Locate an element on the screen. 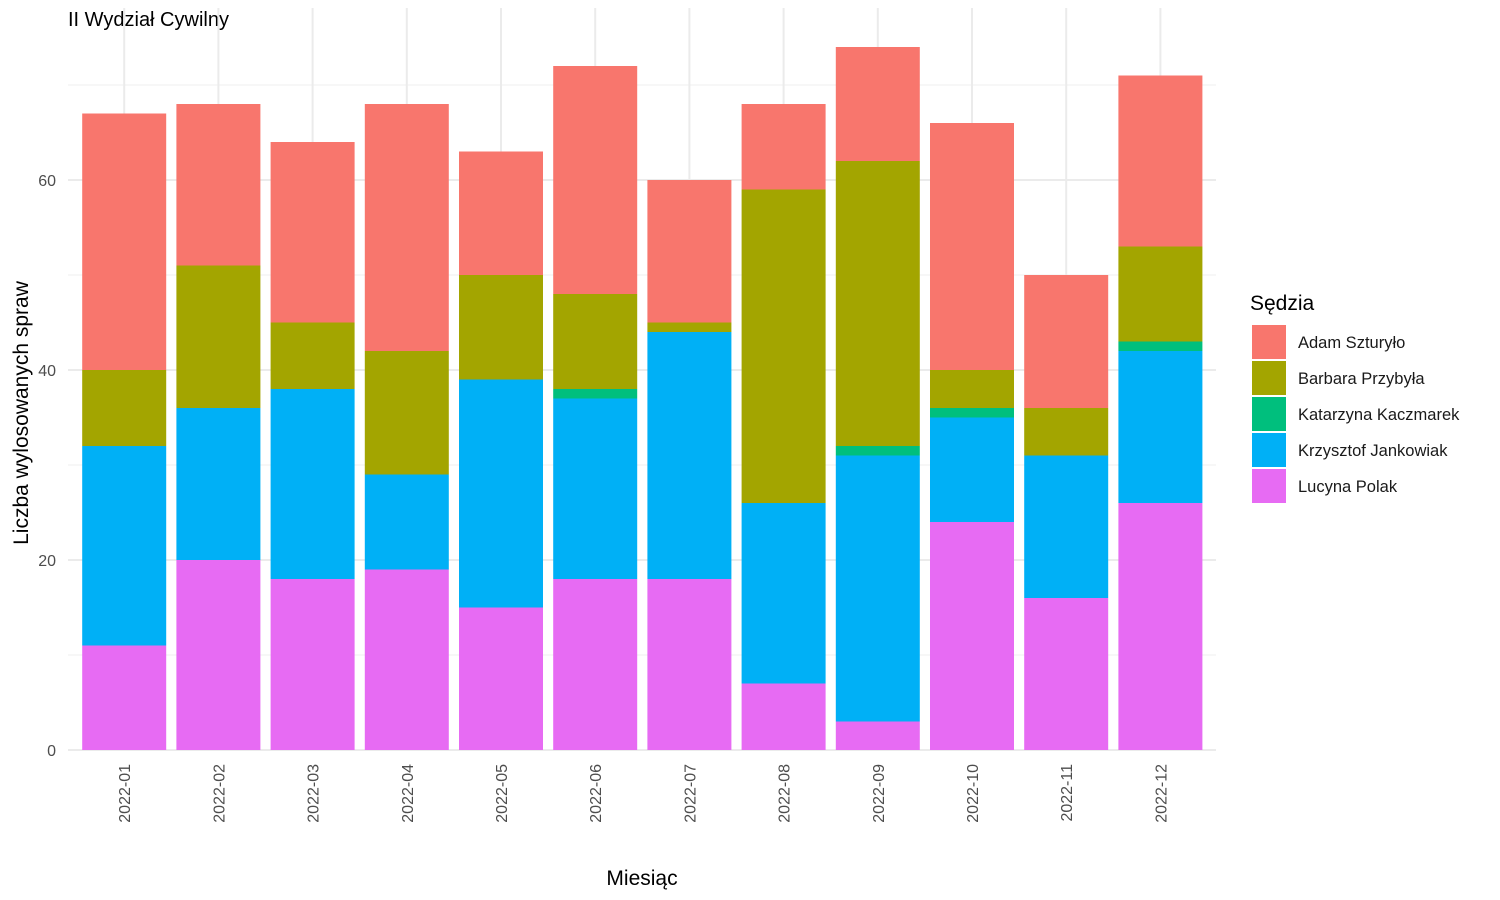 The height and width of the screenshot is (900, 1500). x-tick-label-2022-01: 2022-01 is located at coordinates (125, 793).